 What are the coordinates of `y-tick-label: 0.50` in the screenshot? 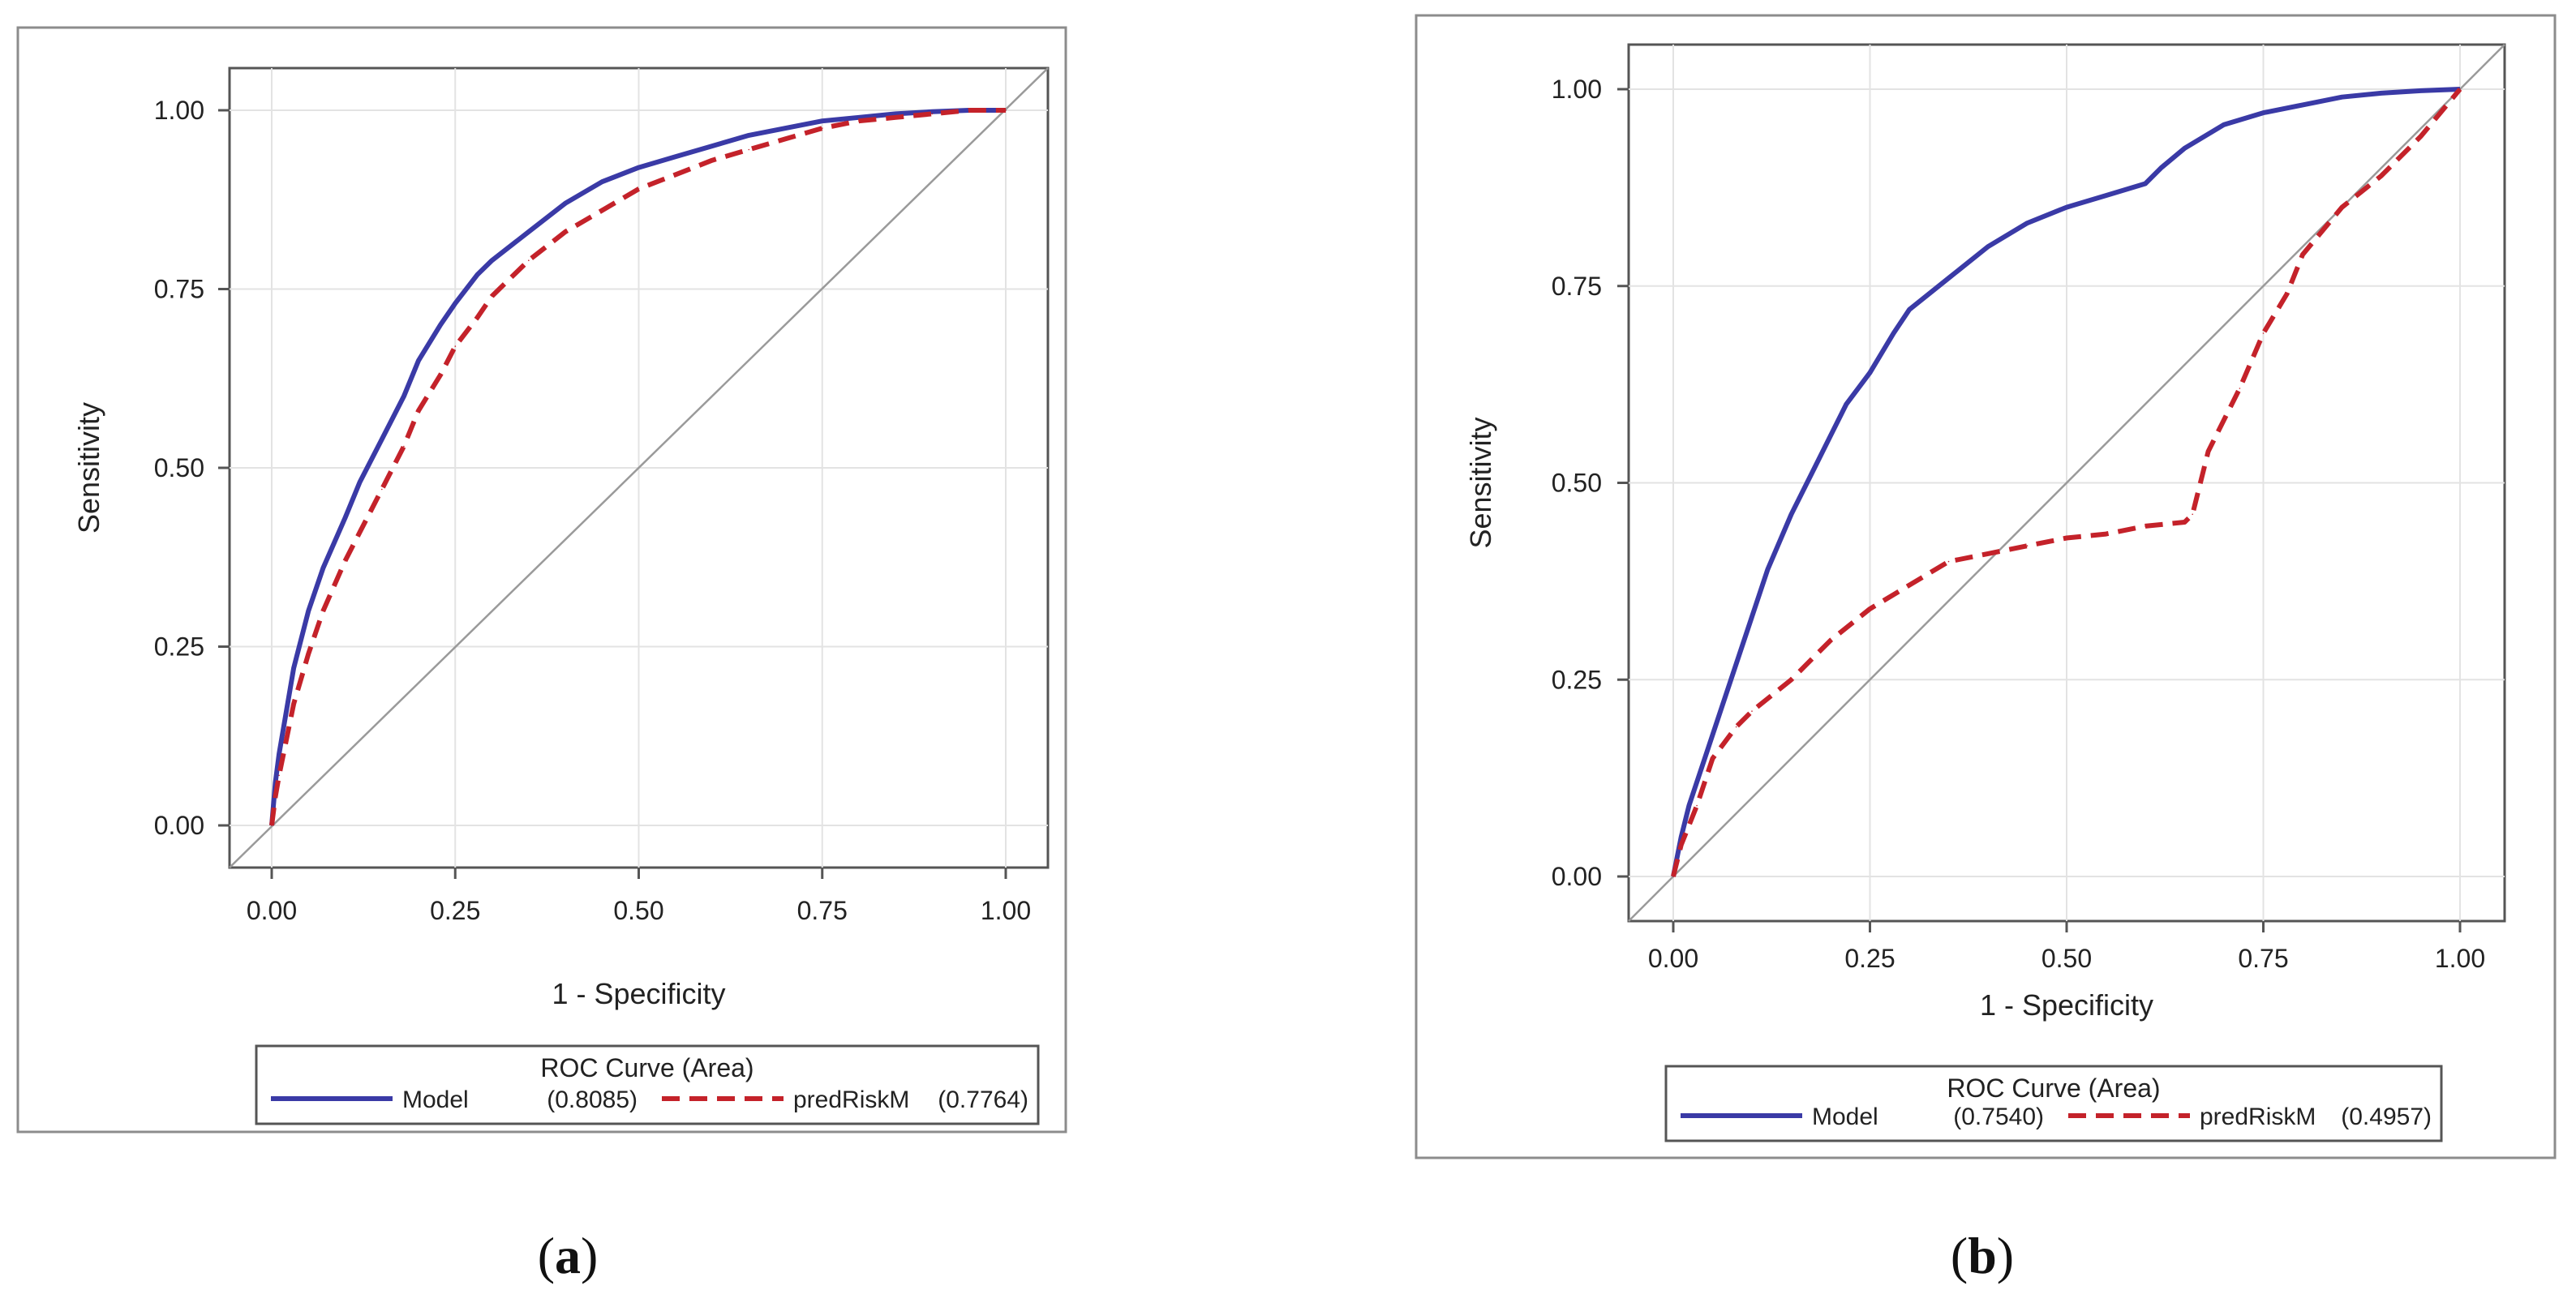 It's located at (179, 468).